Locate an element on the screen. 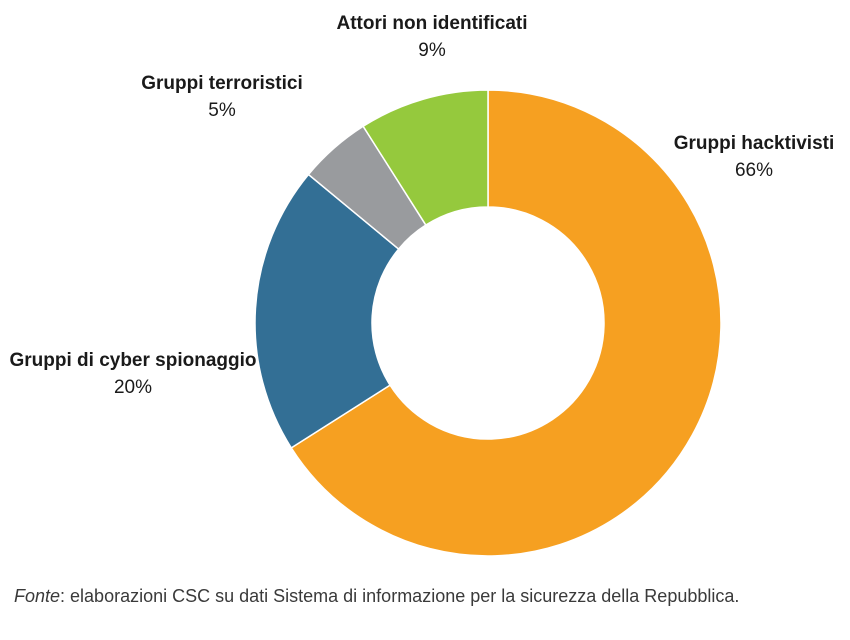 This screenshot has width=850, height=640. footnote-prefix: Fonte is located at coordinates (37, 596).